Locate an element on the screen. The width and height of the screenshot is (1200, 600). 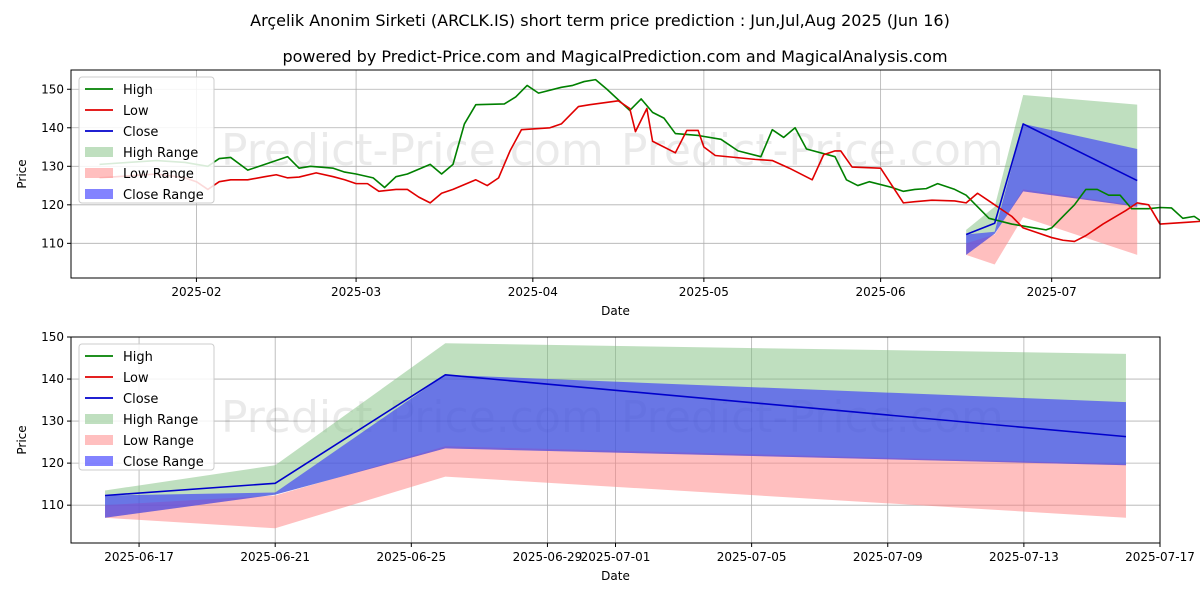
main-x-tick-label: 2025-02 is located at coordinates (196, 292).